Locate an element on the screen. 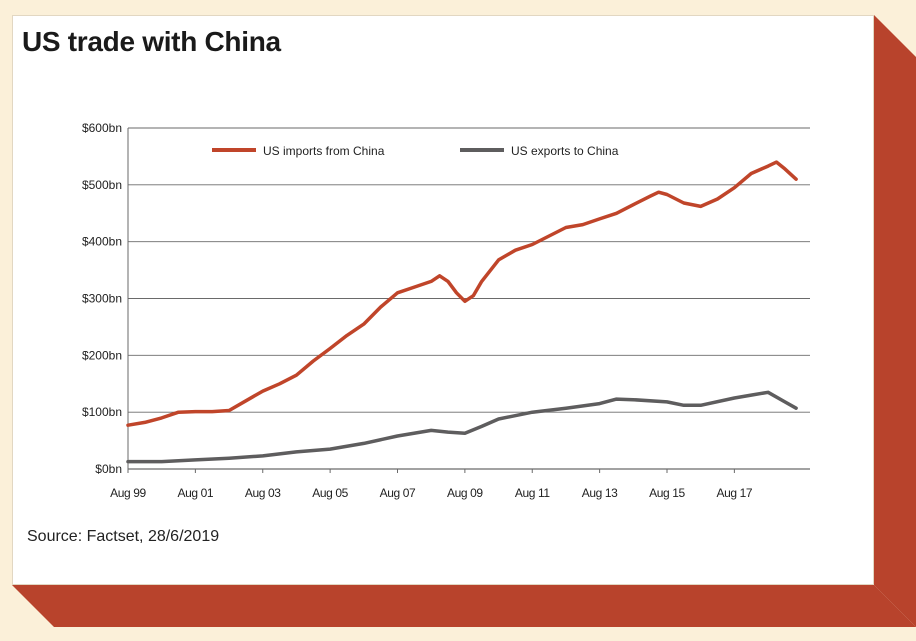 Image resolution: width=916 pixels, height=641 pixels. y-tick-label: $100bn is located at coordinates (102, 412).